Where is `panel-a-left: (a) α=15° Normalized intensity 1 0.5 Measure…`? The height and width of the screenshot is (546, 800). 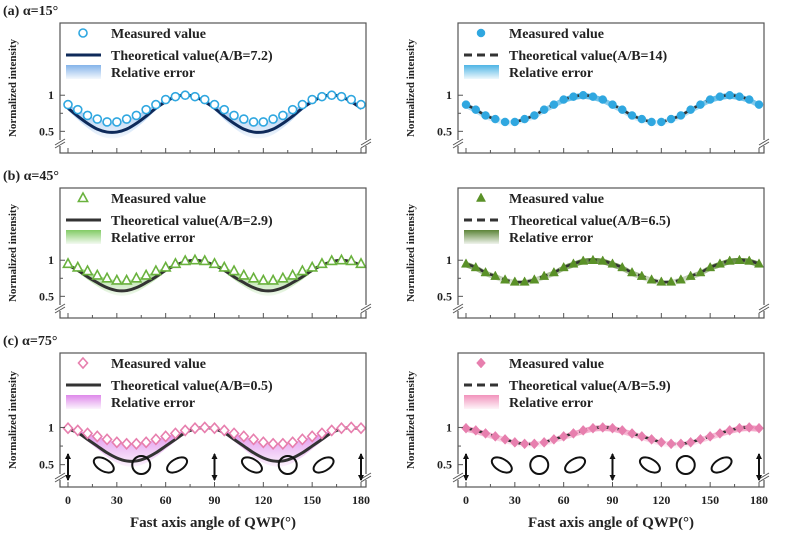
panel-a-left: (a) α=15° Normalized intensity 1 0.5 Measure… is located at coordinates (187, 79).